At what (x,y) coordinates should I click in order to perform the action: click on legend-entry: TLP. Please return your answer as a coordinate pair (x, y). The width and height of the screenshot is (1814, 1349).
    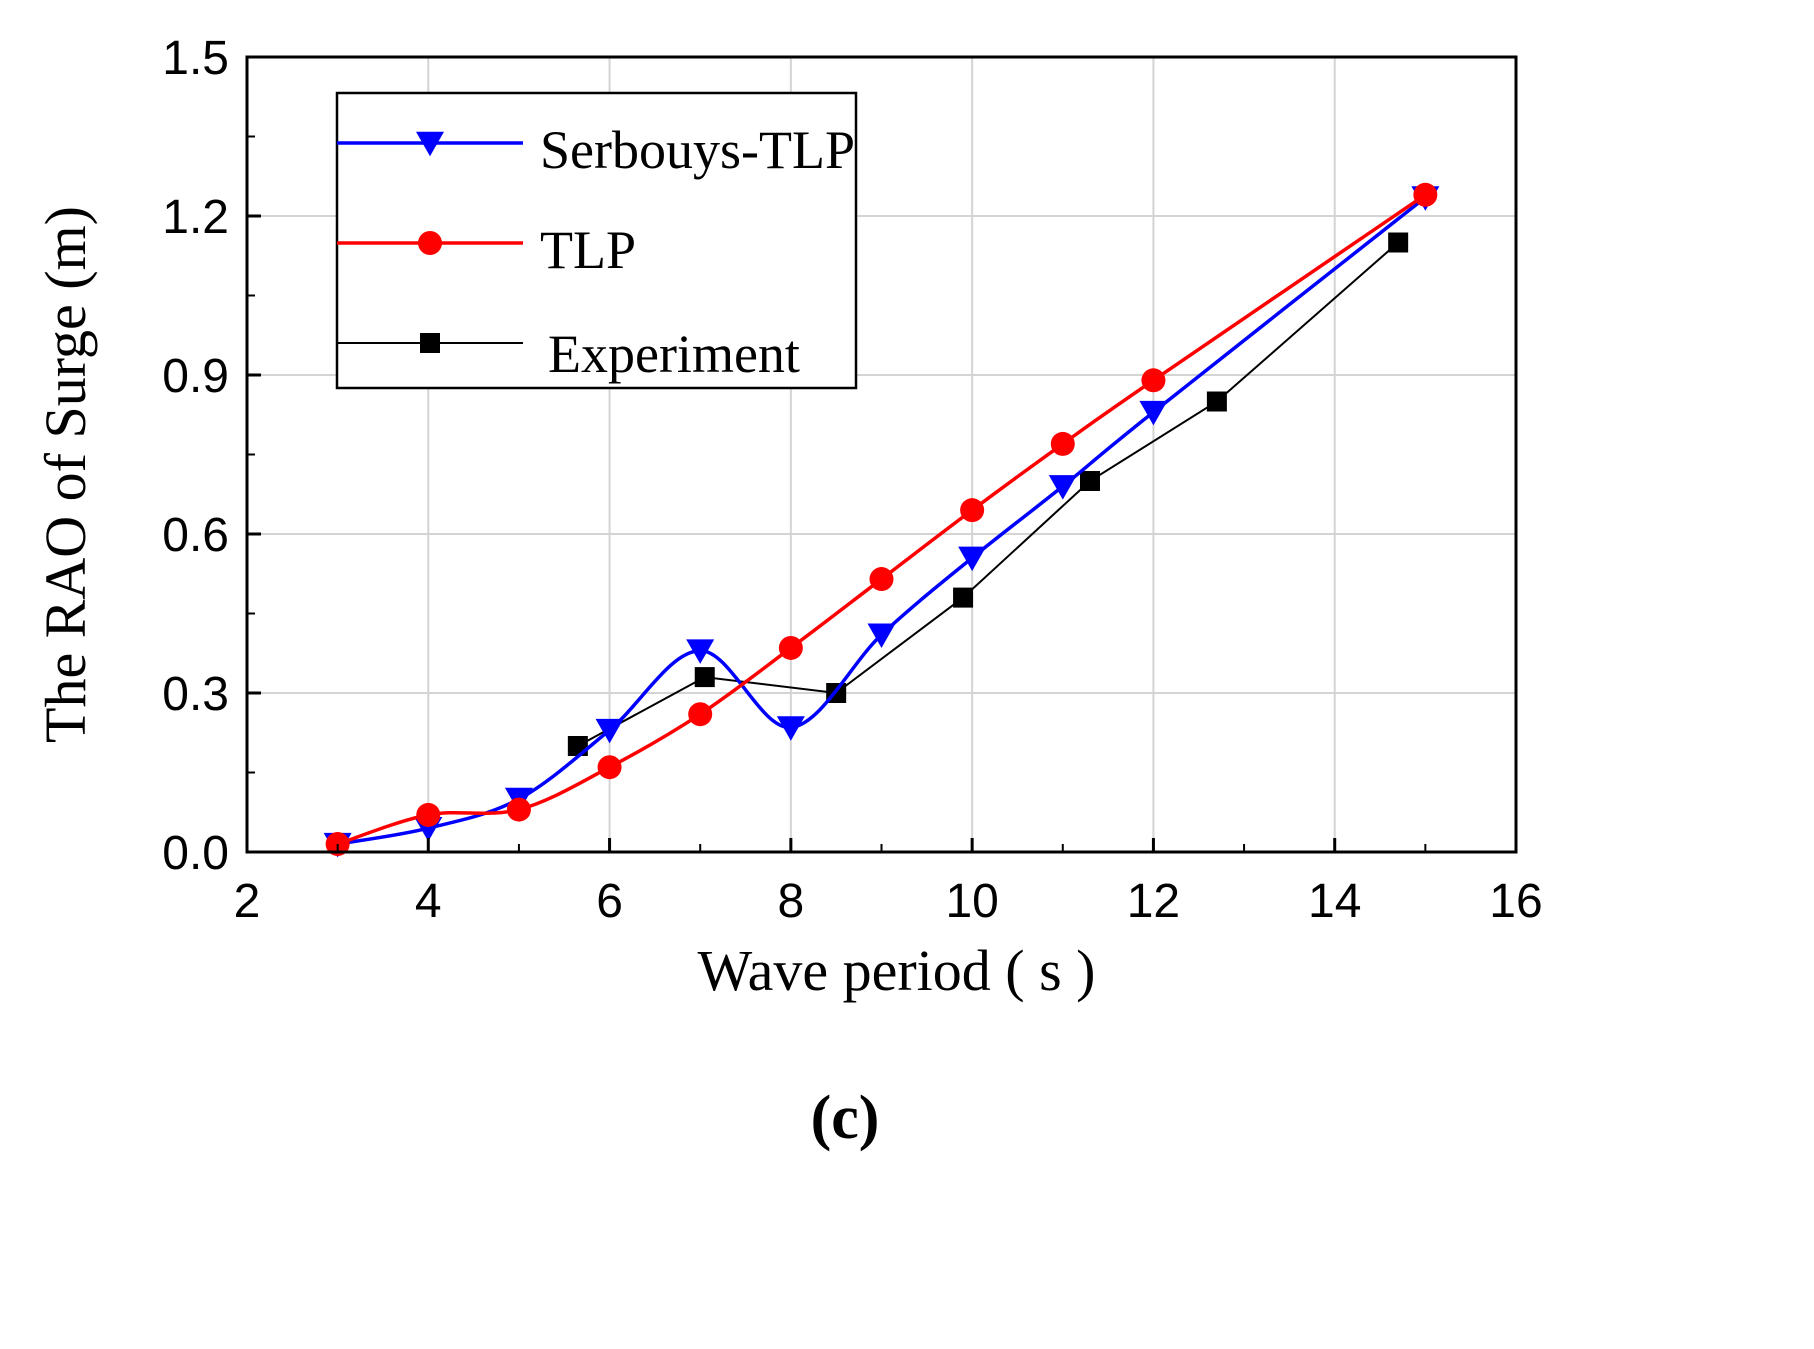
    Looking at the image, I should click on (486, 250).